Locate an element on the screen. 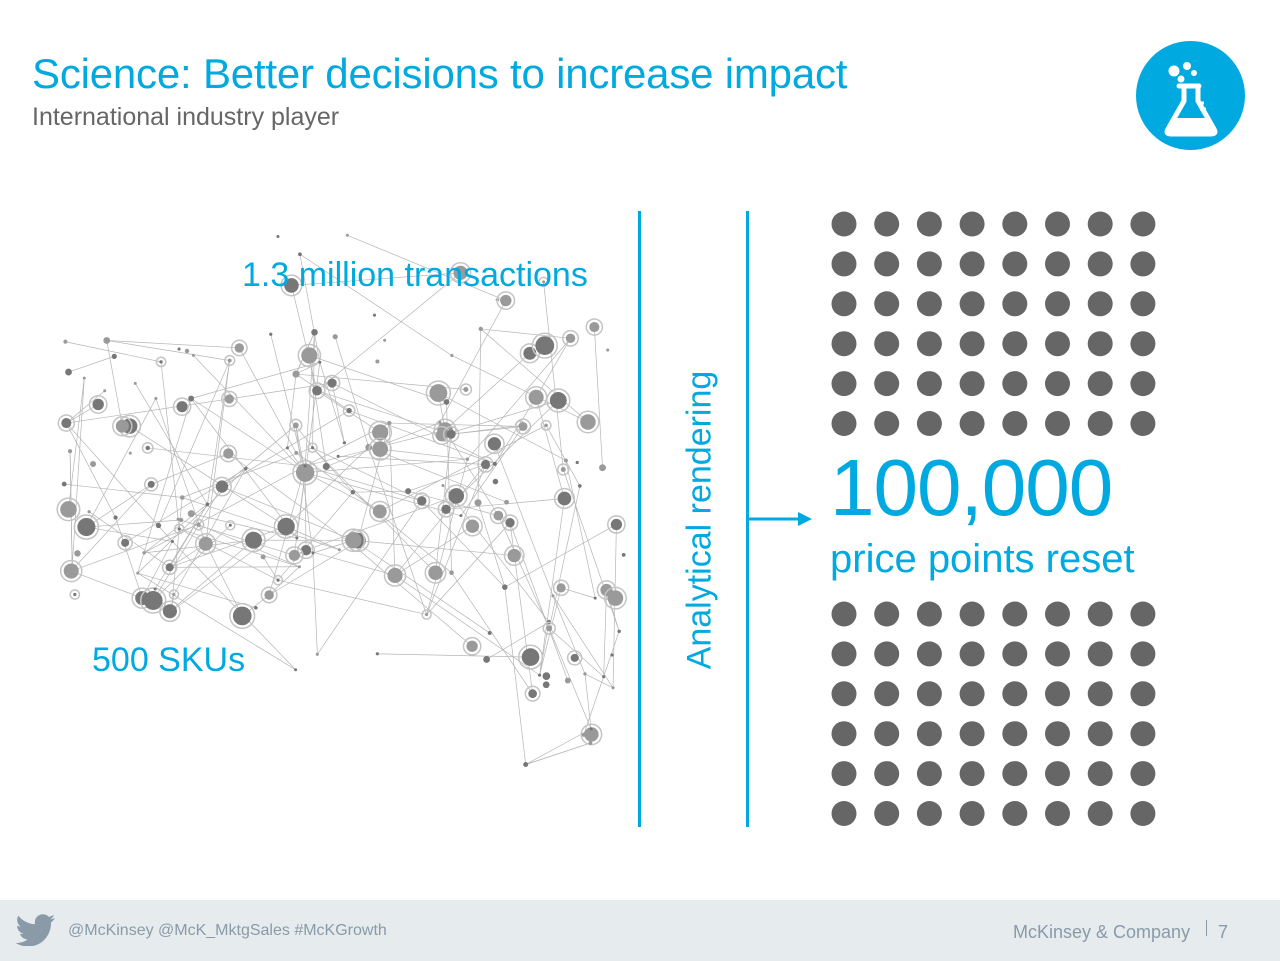  divider-right is located at coordinates (747, 519).